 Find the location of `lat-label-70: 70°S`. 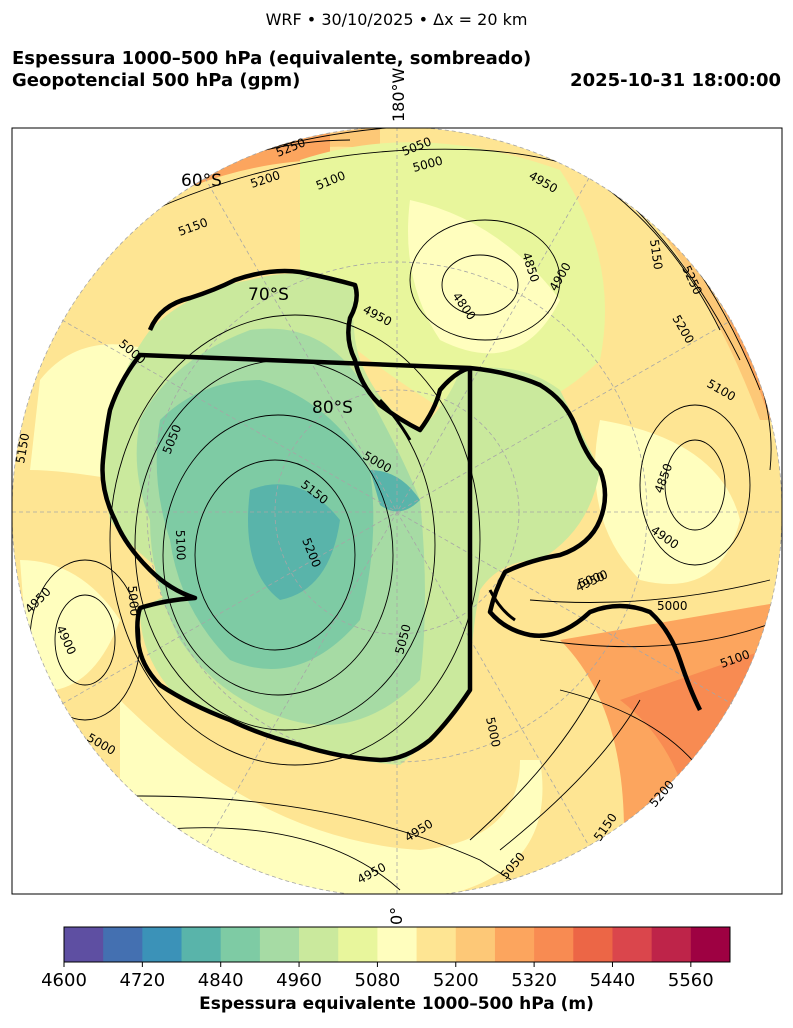

lat-label-70: 70°S is located at coordinates (268, 295).